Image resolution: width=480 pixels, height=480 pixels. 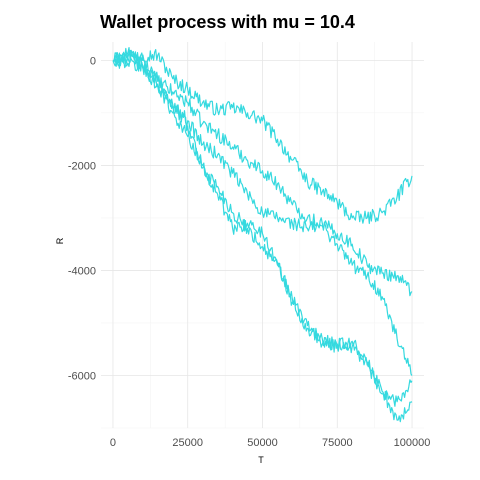 What do you see at coordinates (82, 271) in the screenshot?
I see `y-tick-label: -4000` at bounding box center [82, 271].